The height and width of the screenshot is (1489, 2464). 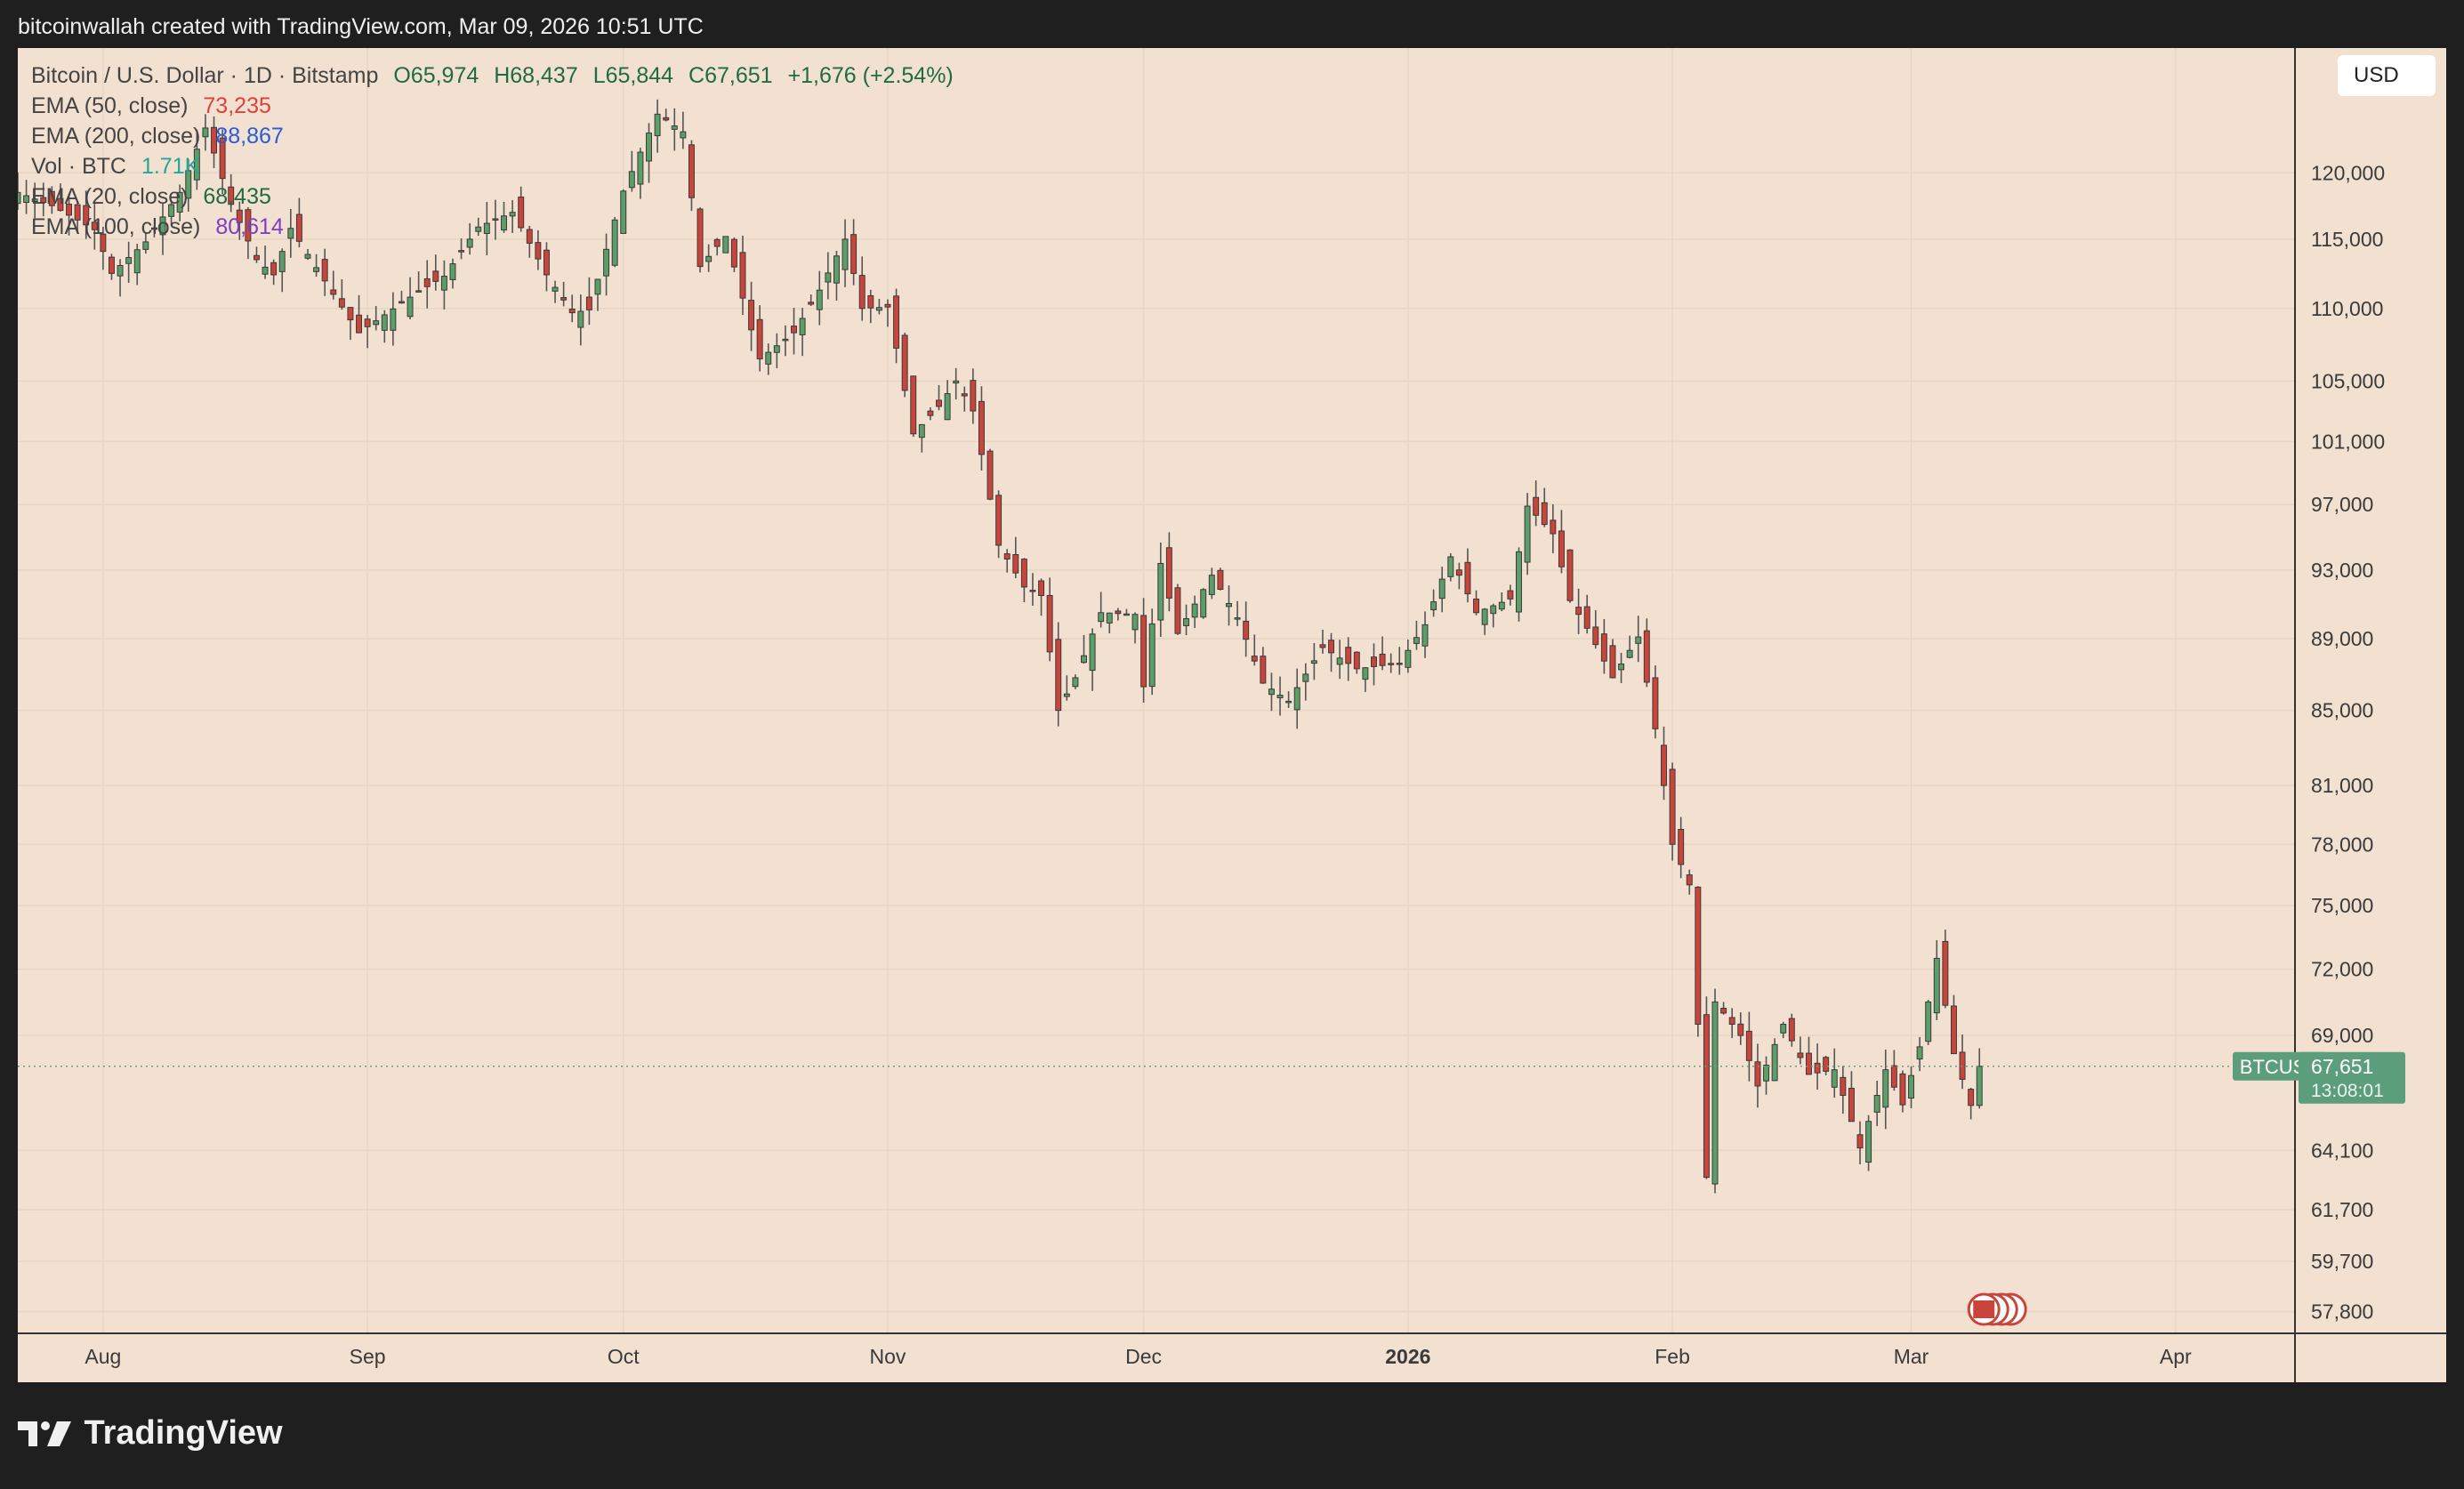 What do you see at coordinates (1407, 1356) in the screenshot?
I see `x-tick-label: 2026` at bounding box center [1407, 1356].